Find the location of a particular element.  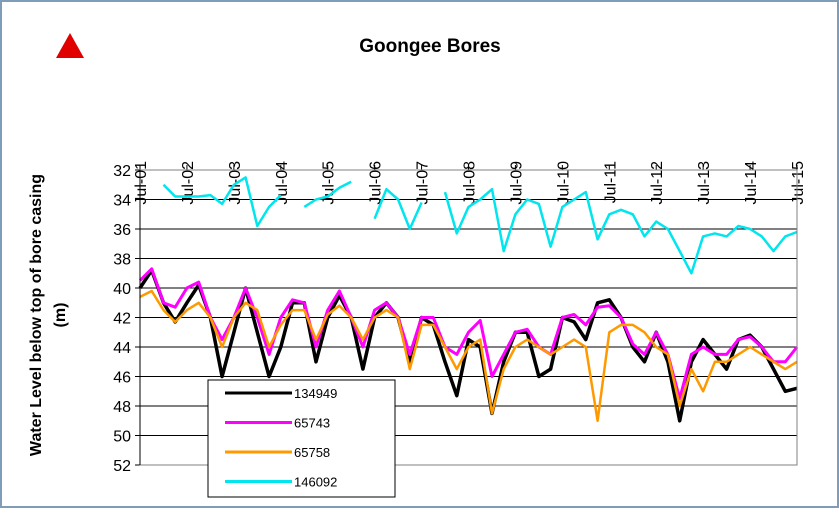

y-tick-label: 34 is located at coordinates (122, 201).